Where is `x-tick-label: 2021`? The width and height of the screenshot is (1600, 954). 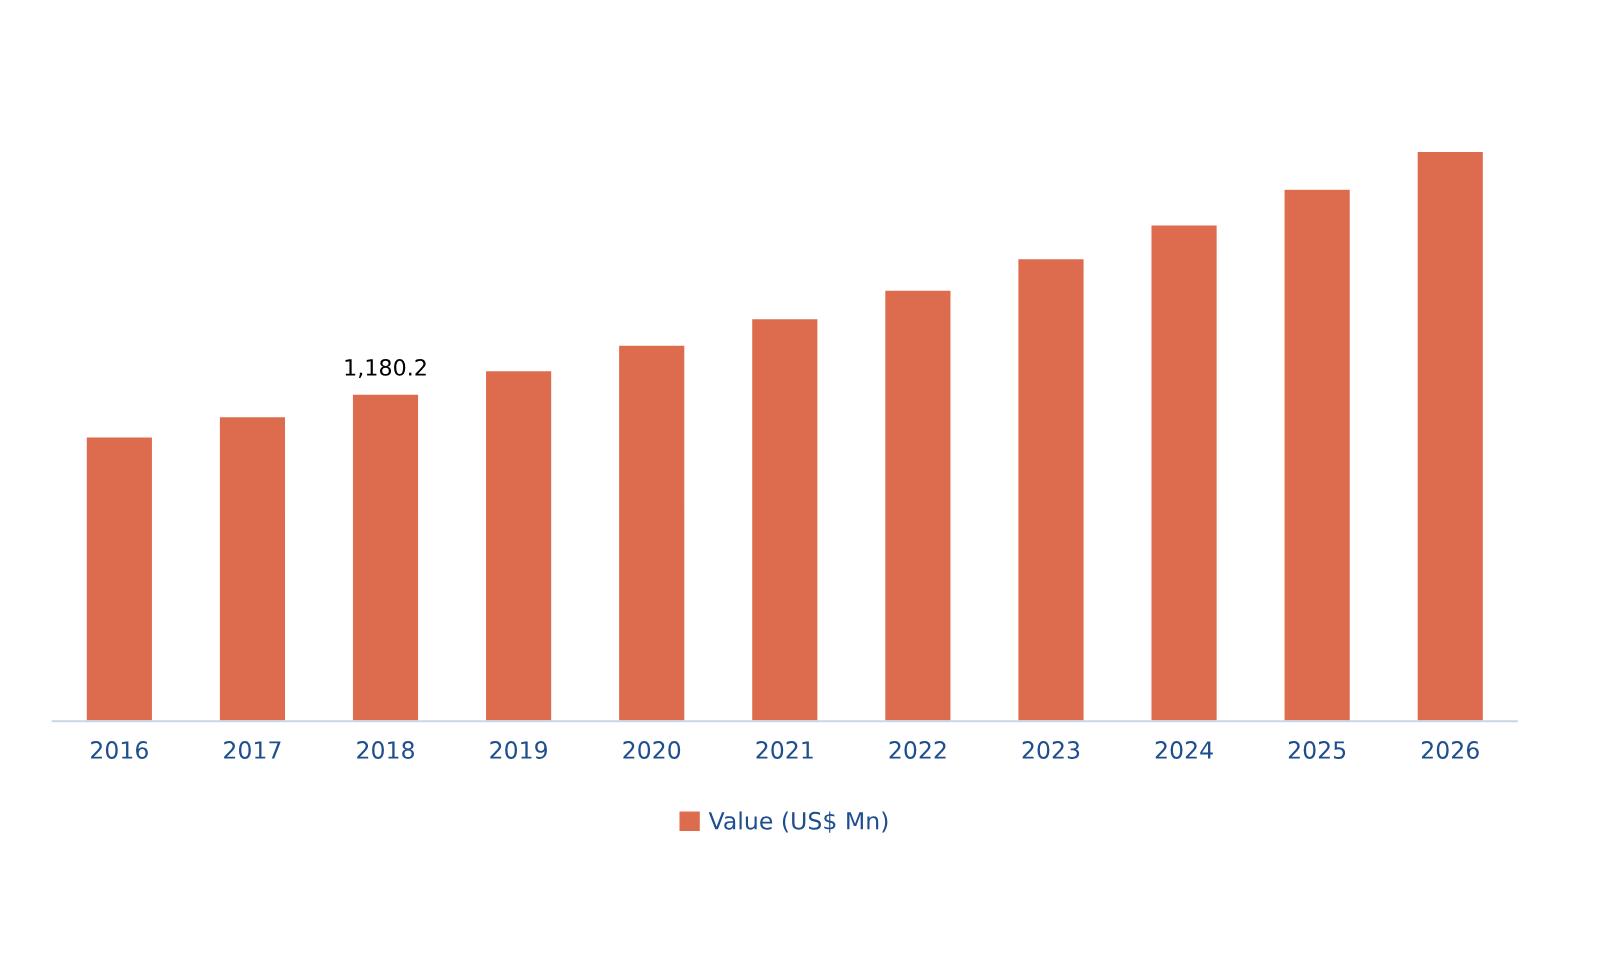 x-tick-label: 2021 is located at coordinates (784, 750).